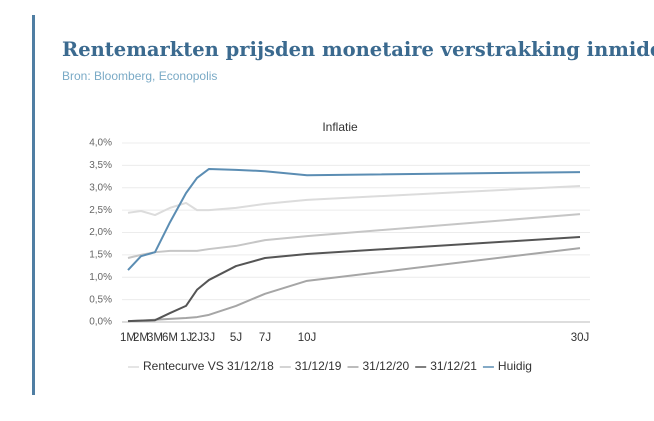  Describe the element at coordinates (186, 338) in the screenshot. I see `x-tick-label: 1J` at that location.